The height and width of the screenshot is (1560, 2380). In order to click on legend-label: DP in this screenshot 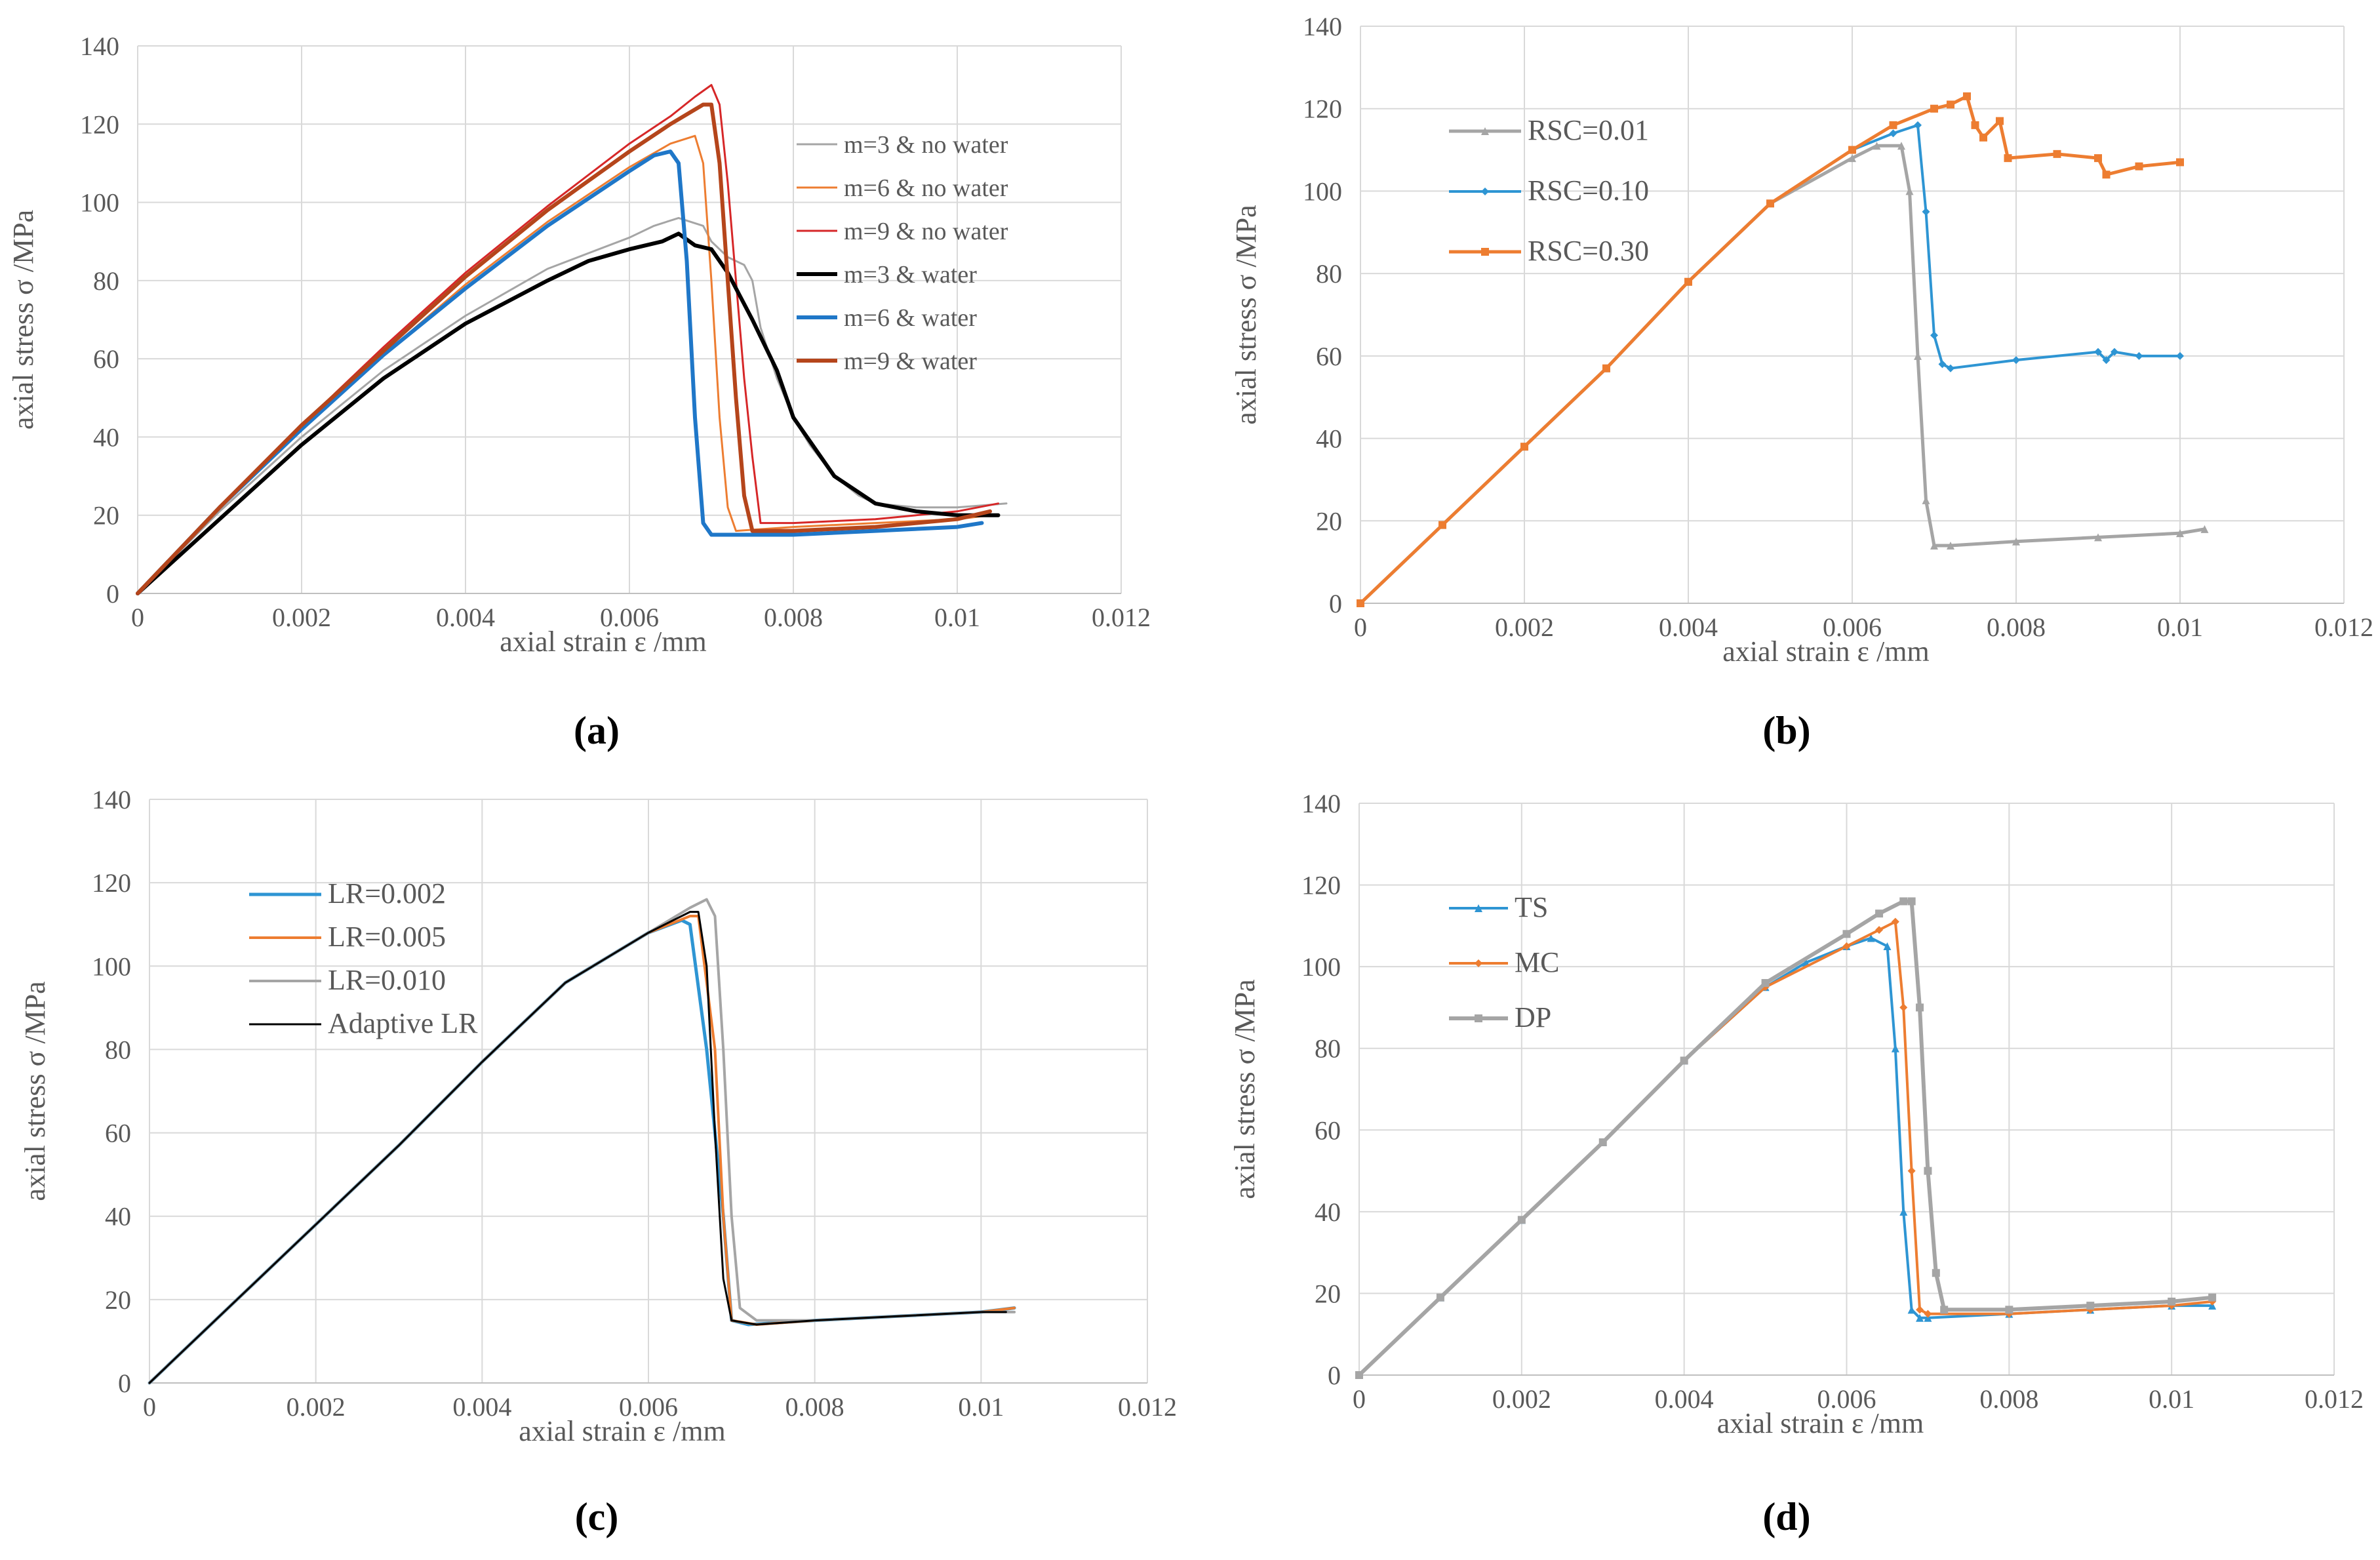, I will do `click(1533, 1017)`.